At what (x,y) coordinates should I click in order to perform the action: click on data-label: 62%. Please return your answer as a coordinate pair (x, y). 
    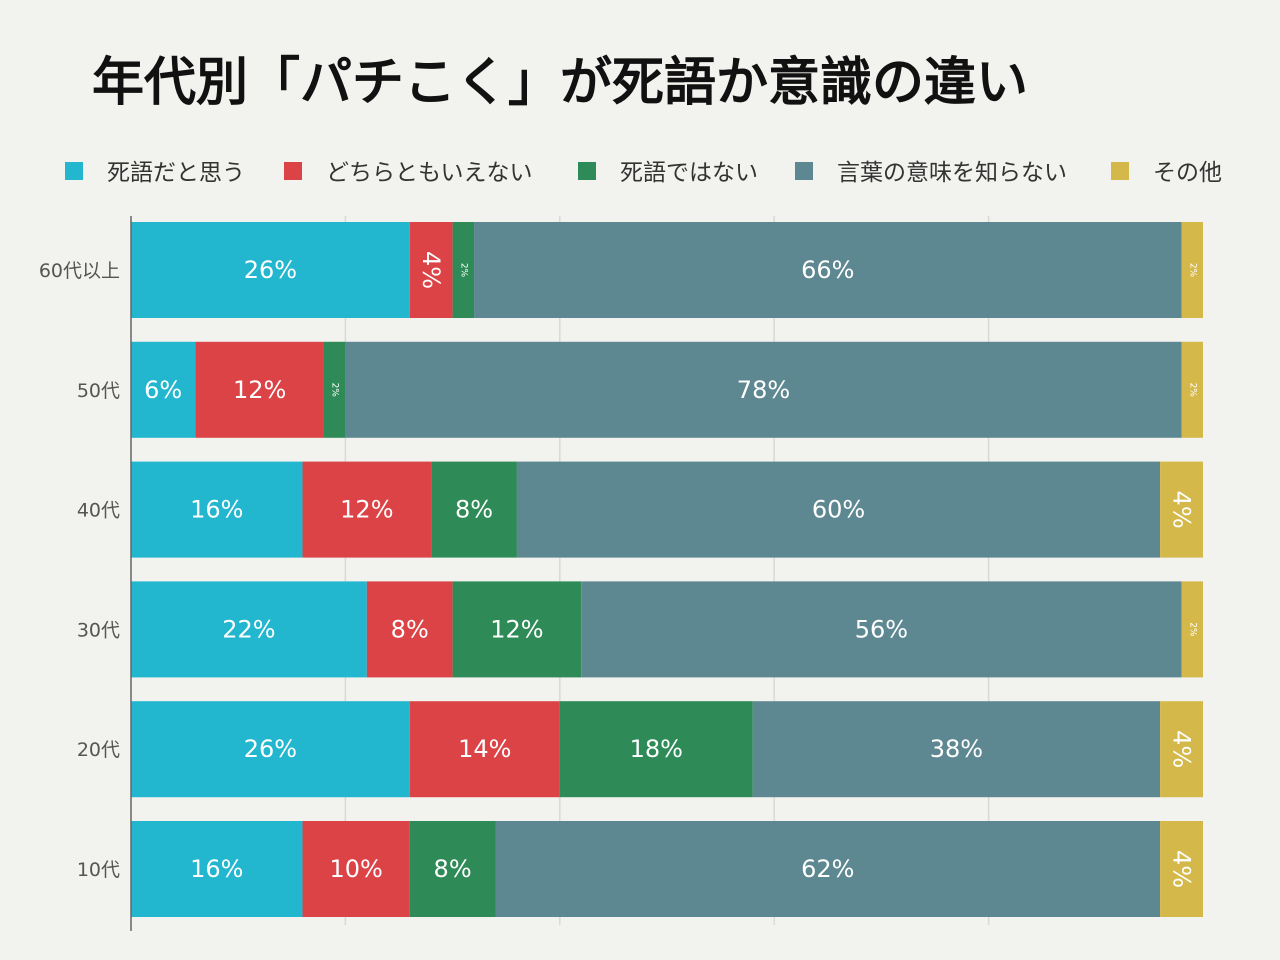
    Looking at the image, I should click on (827, 869).